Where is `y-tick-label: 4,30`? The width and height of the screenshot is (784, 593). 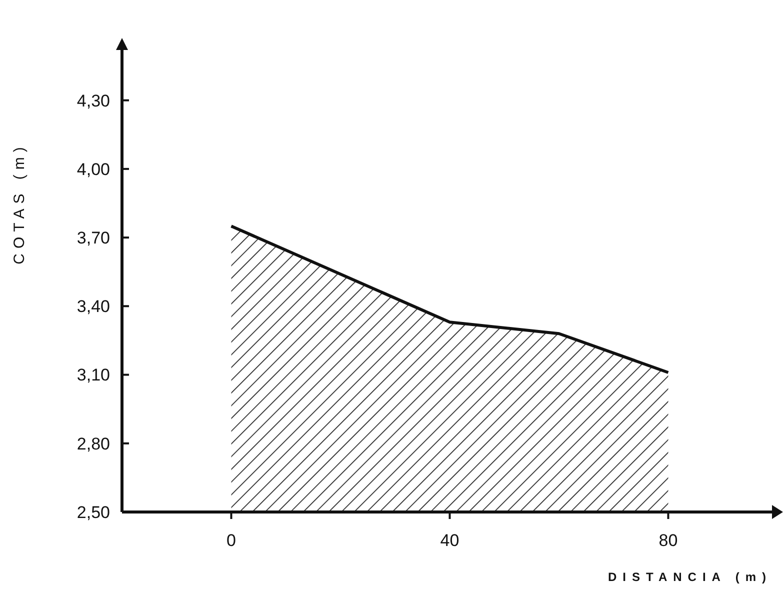 y-tick-label: 4,30 is located at coordinates (93, 100).